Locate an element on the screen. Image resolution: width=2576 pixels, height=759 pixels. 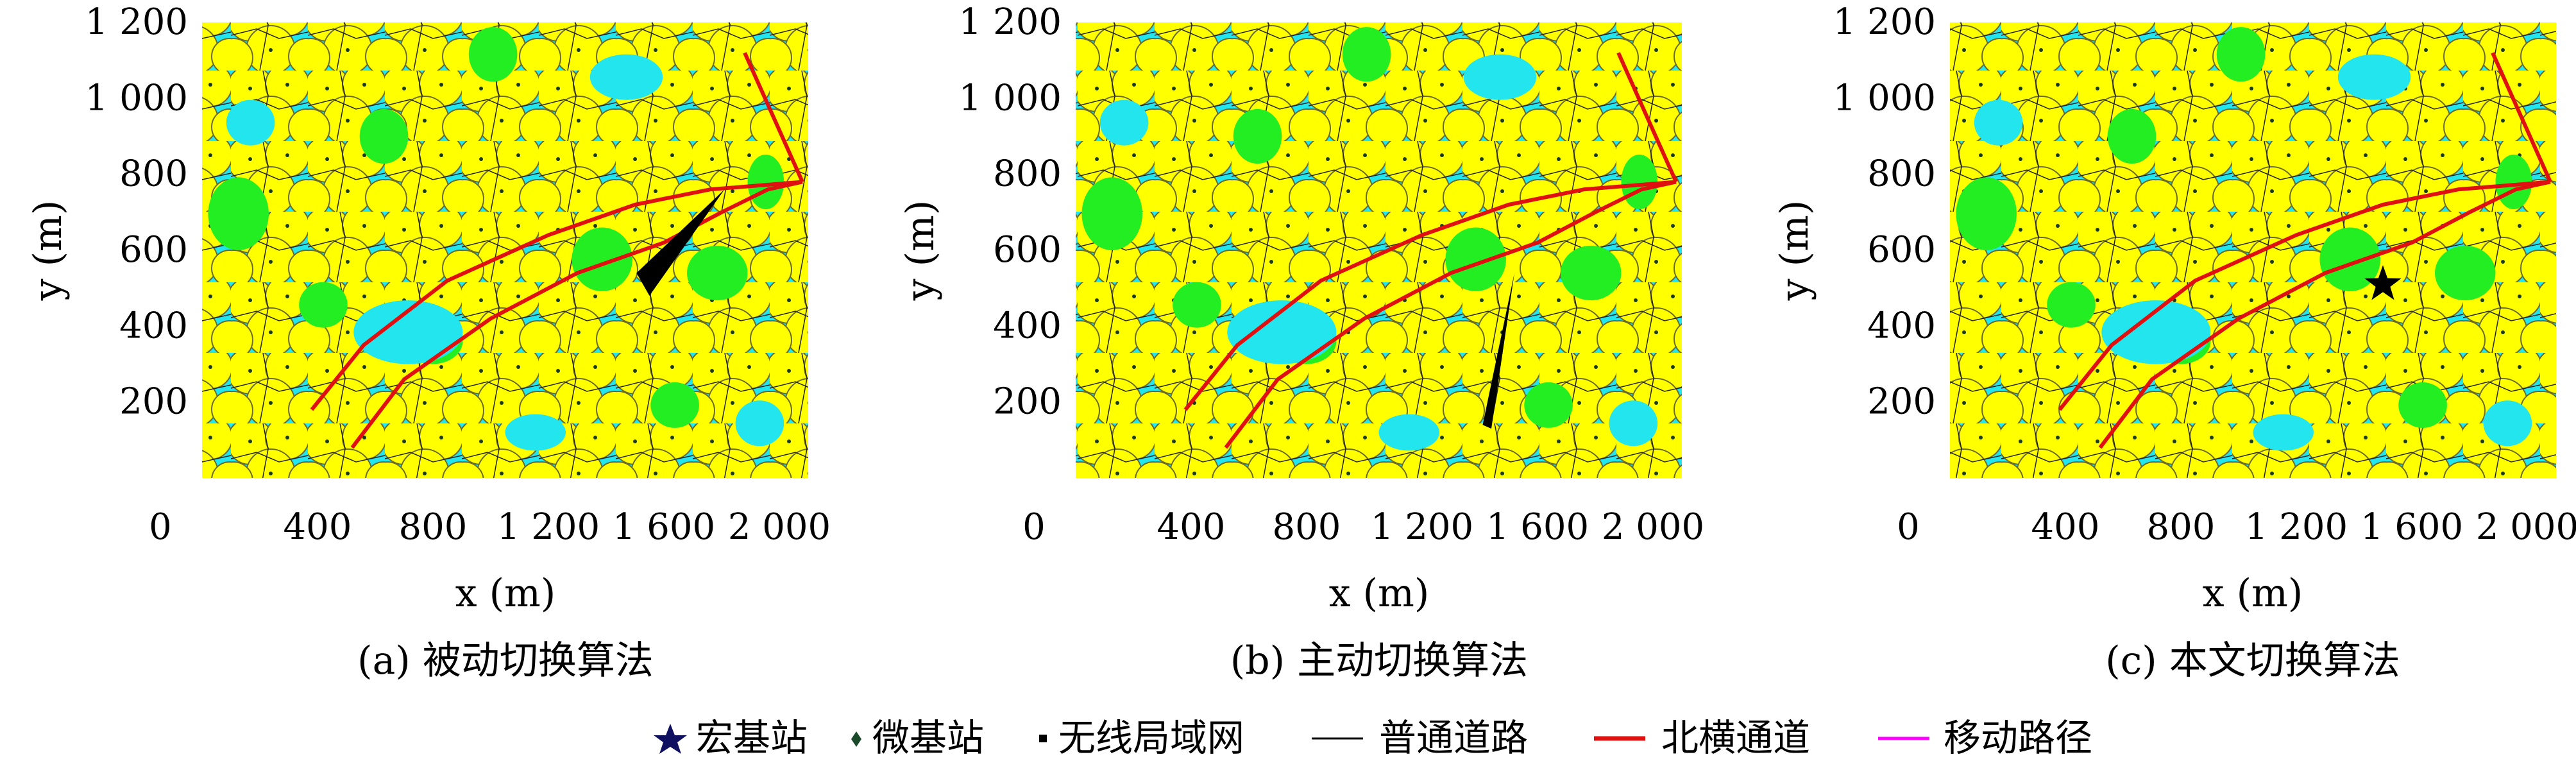
legend-label: 移动路径 is located at coordinates (2018, 737).